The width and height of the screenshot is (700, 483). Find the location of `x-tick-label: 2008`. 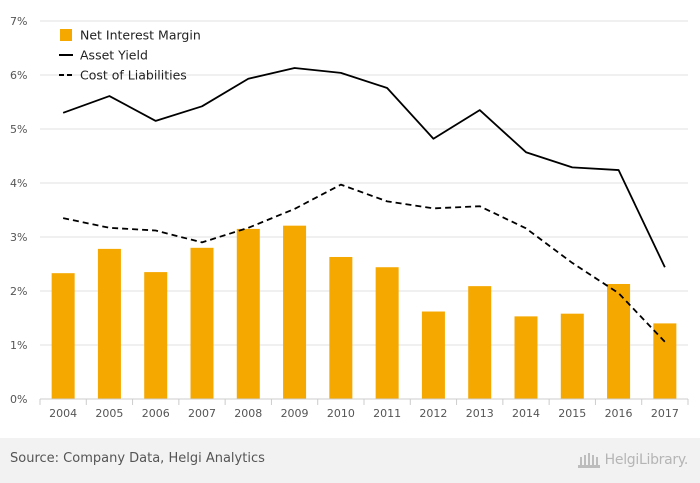

x-tick-label: 2008 is located at coordinates (248, 413).